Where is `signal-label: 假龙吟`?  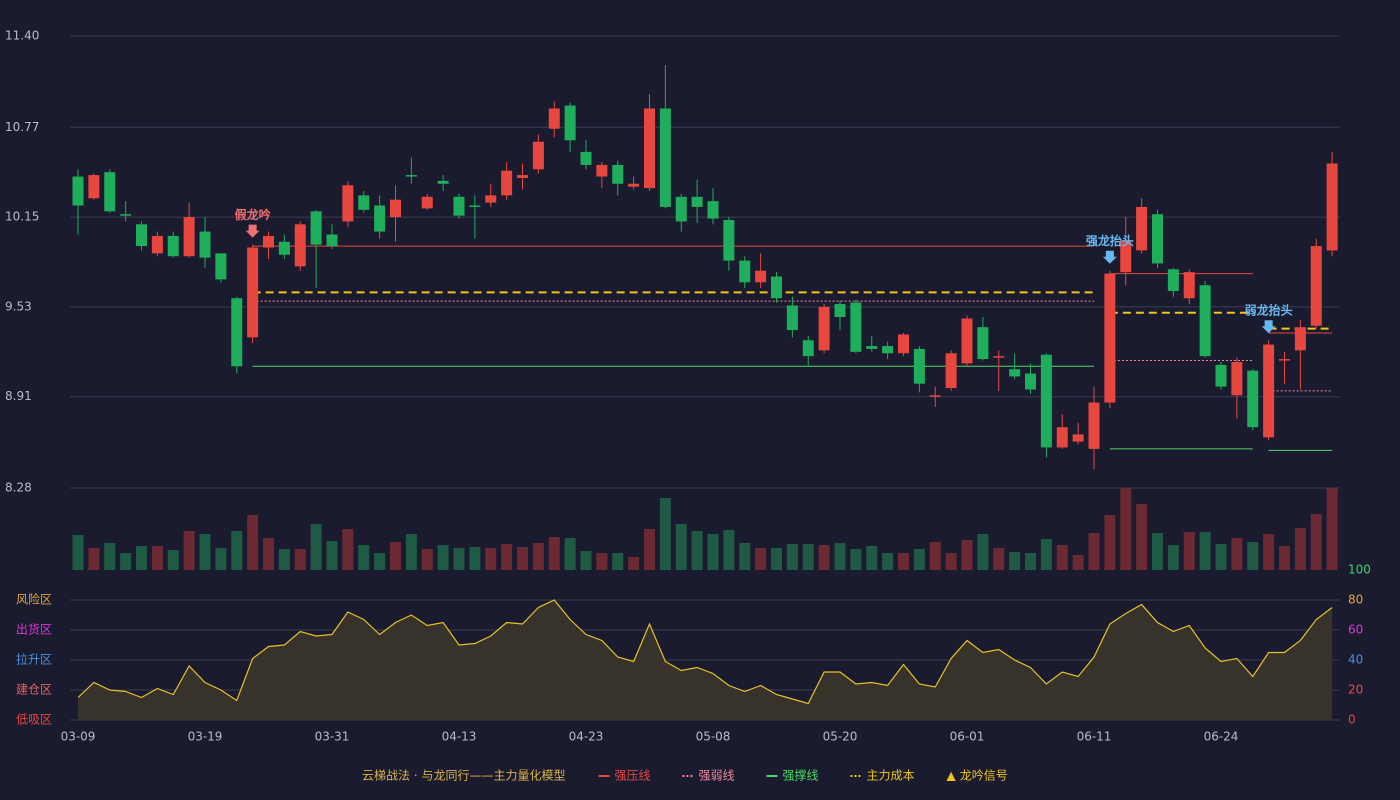
signal-label: 假龙吟 is located at coordinates (253, 214).